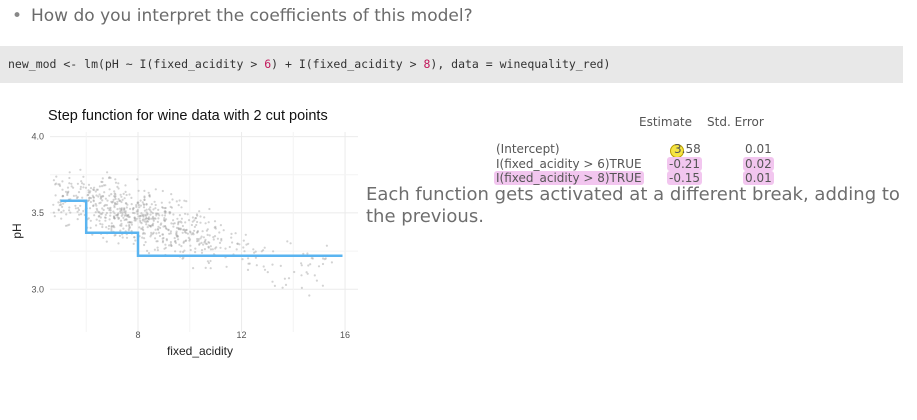 This screenshot has height=420, width=917. I want to click on row-label-intercept: (Intercept), so click(528, 149).